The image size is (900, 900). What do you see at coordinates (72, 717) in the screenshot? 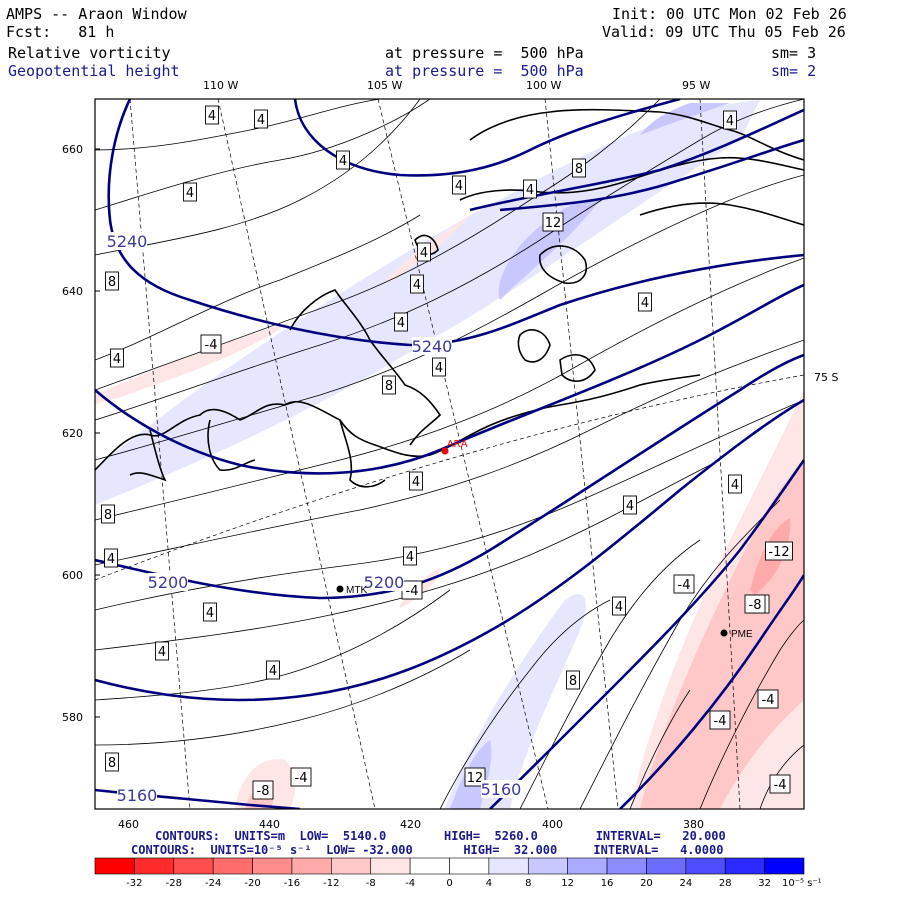
I see `y-label-580: 580` at bounding box center [72, 717].